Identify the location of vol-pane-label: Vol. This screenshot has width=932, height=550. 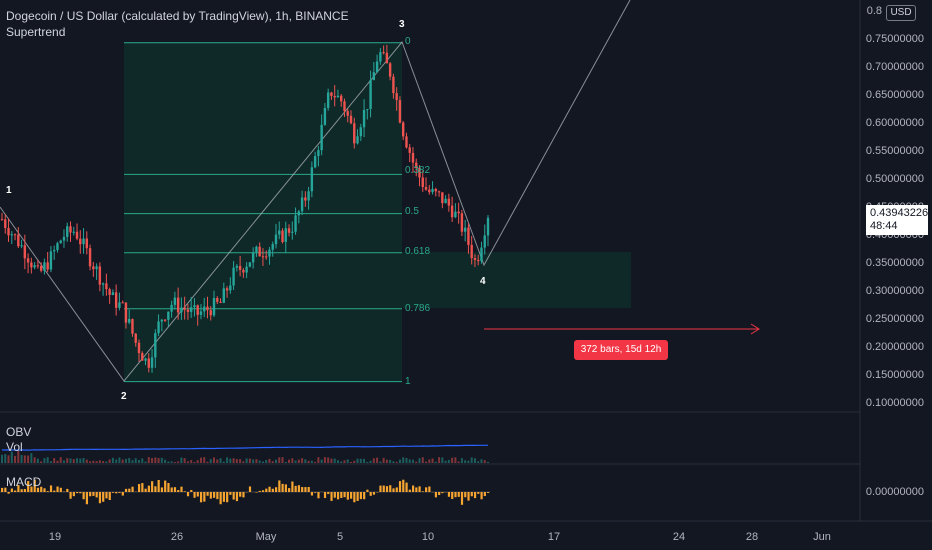
(14, 447).